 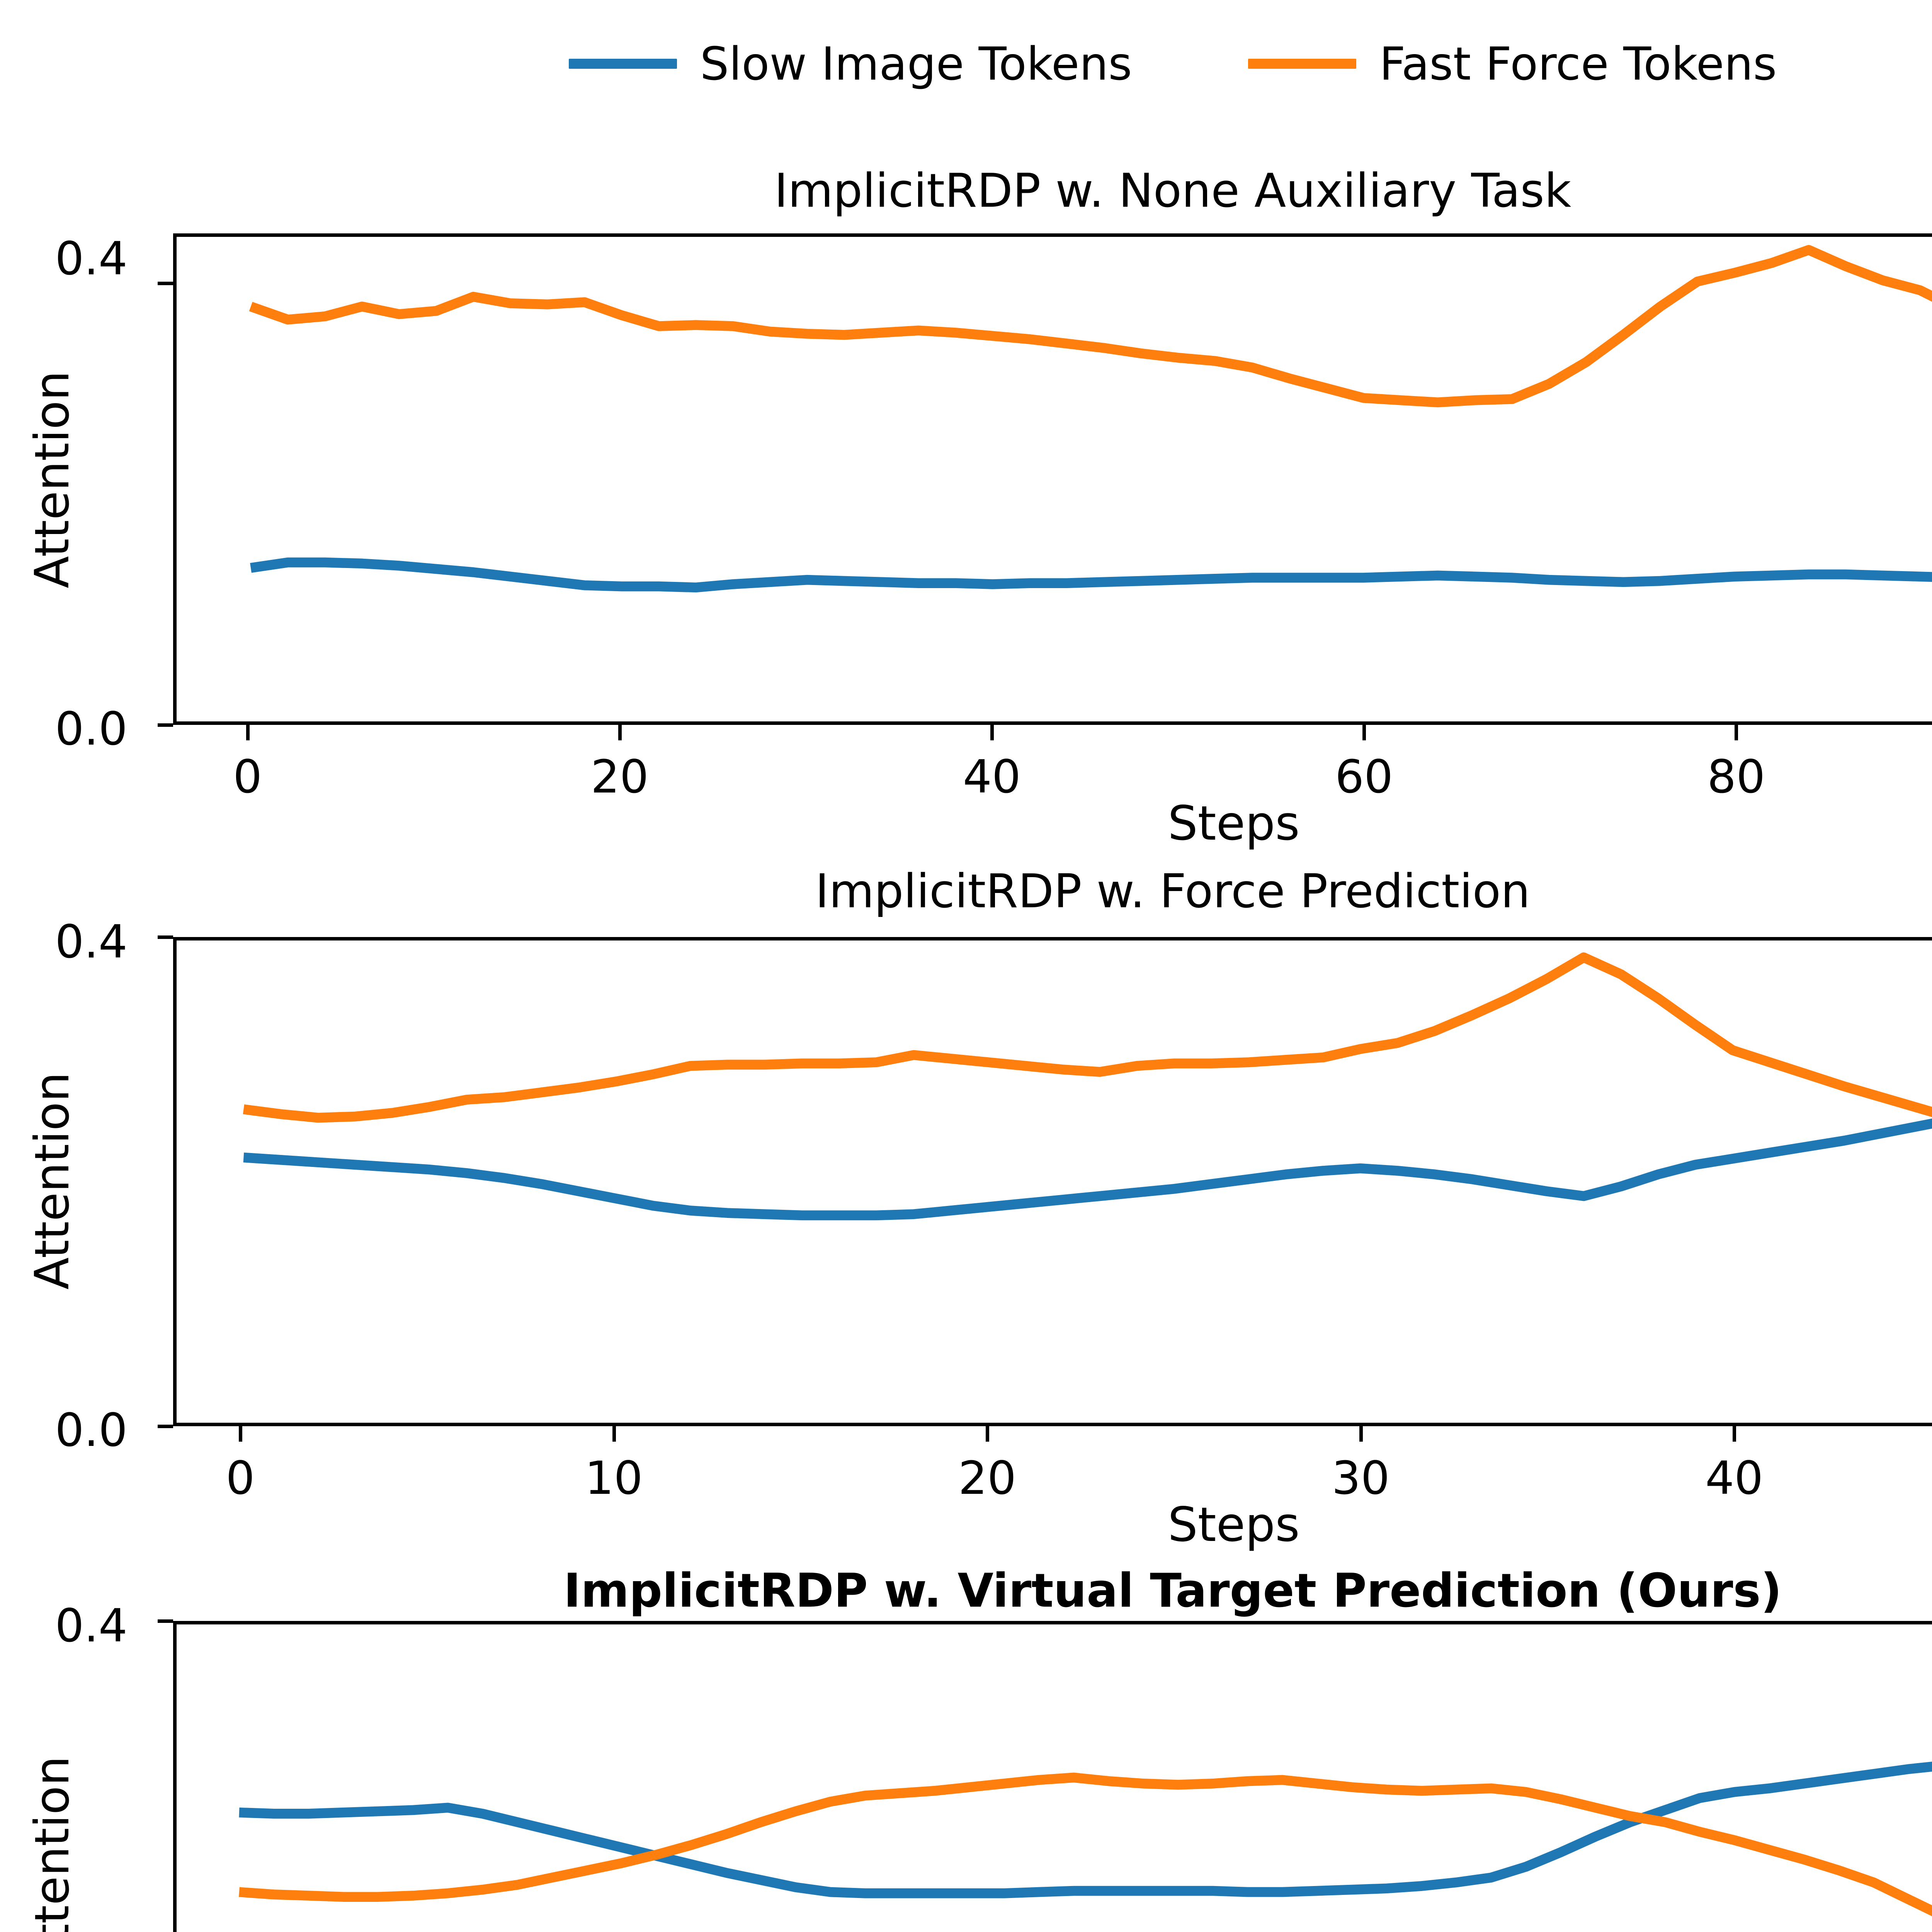 What do you see at coordinates (992, 777) in the screenshot?
I see `x-tick-label-1-2: 40` at bounding box center [992, 777].